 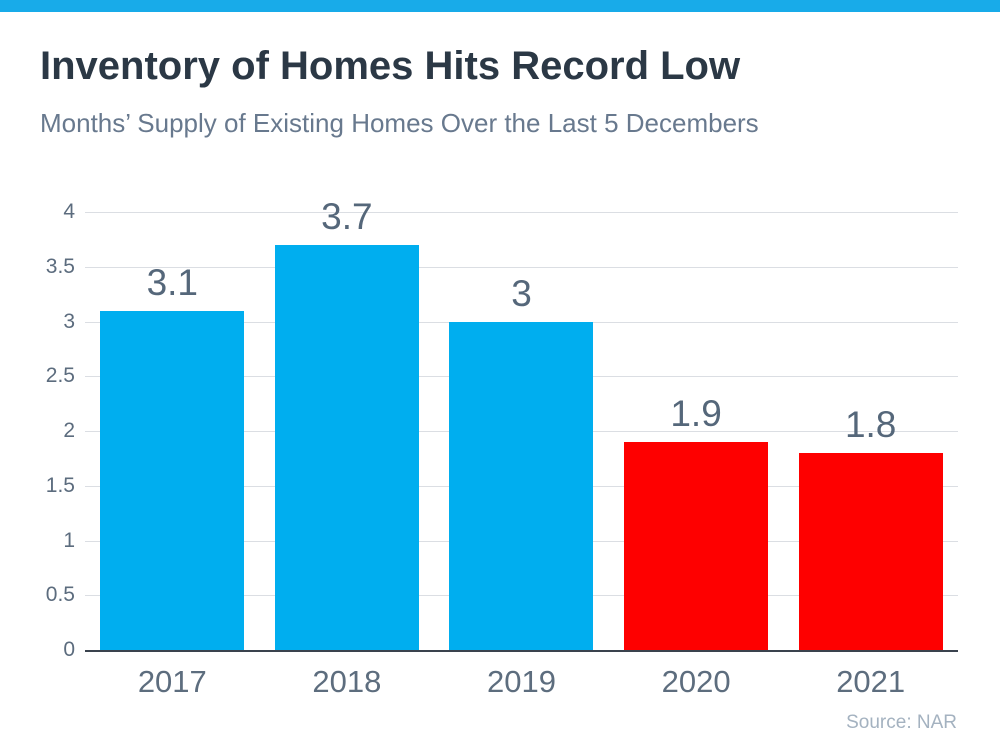 What do you see at coordinates (521, 293) in the screenshot?
I see `bar-value-label-2019: 3` at bounding box center [521, 293].